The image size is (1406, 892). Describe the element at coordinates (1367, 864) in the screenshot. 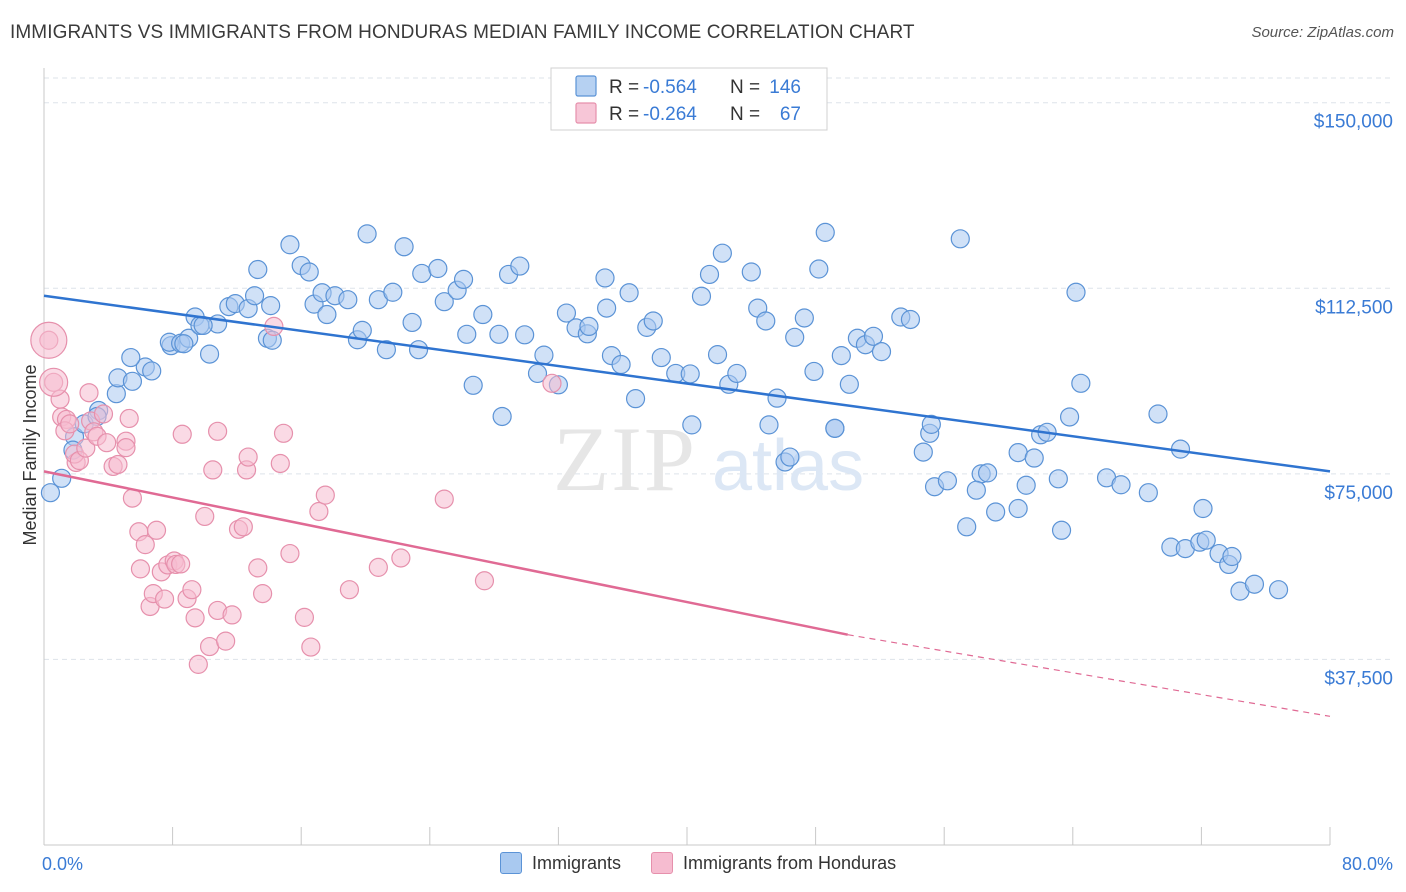

I see `x-tick-label-max: 80.0%` at that location.